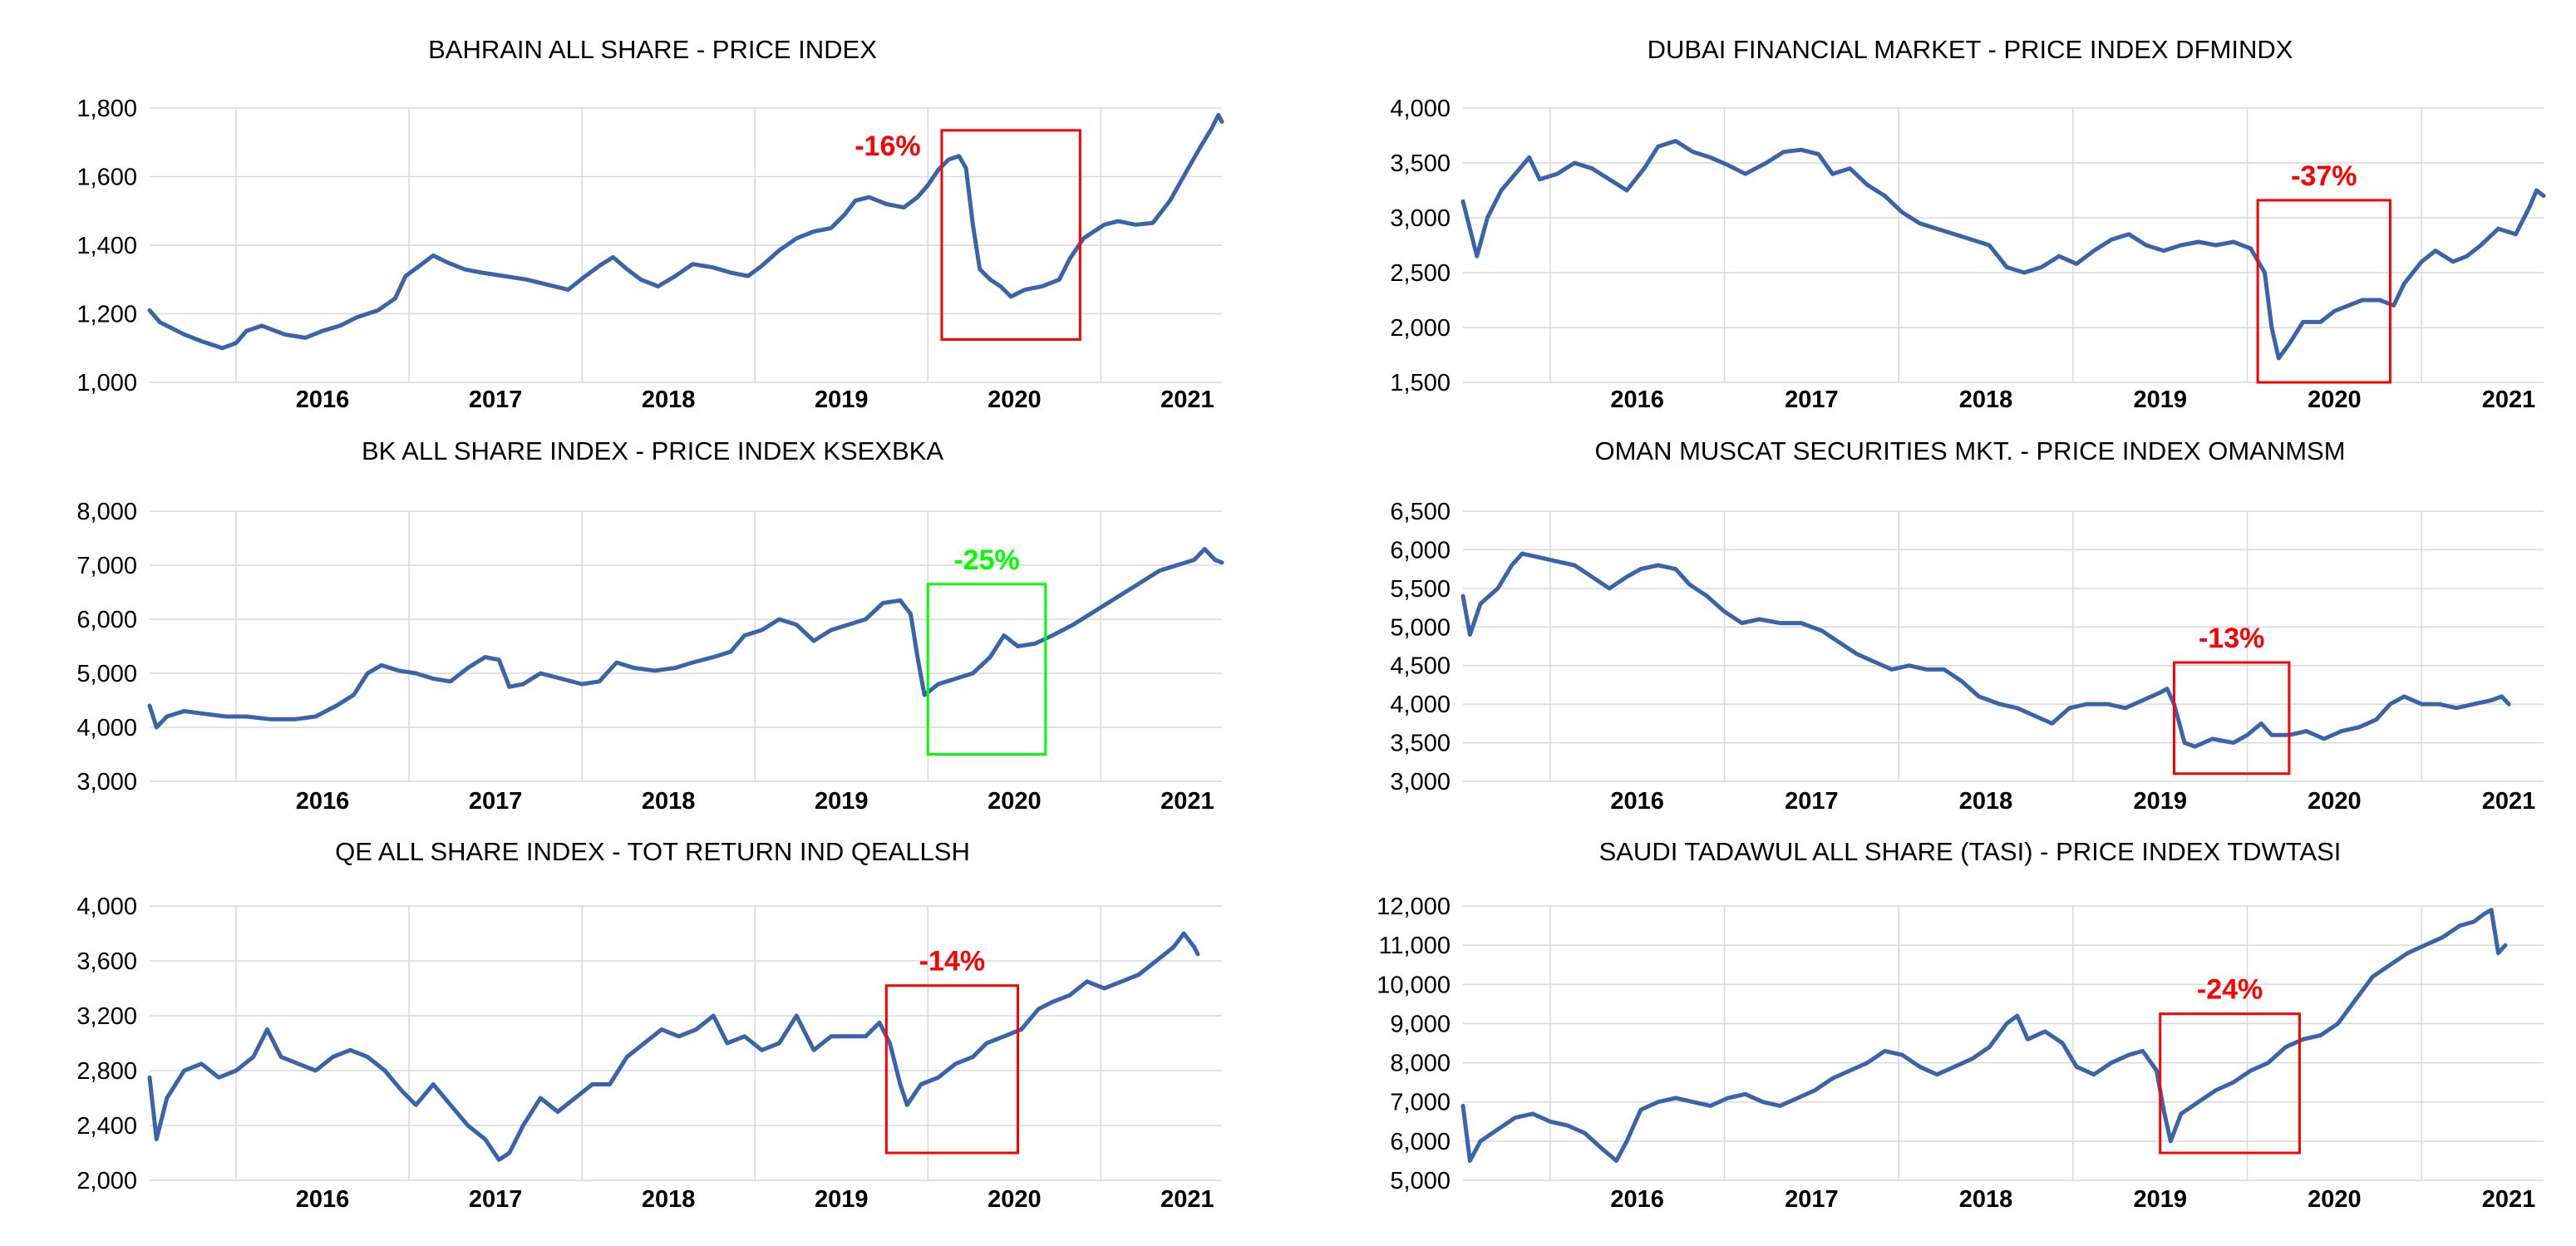  Describe the element at coordinates (106, 246) in the screenshot. I see `y-tick-label: 1,400` at that location.